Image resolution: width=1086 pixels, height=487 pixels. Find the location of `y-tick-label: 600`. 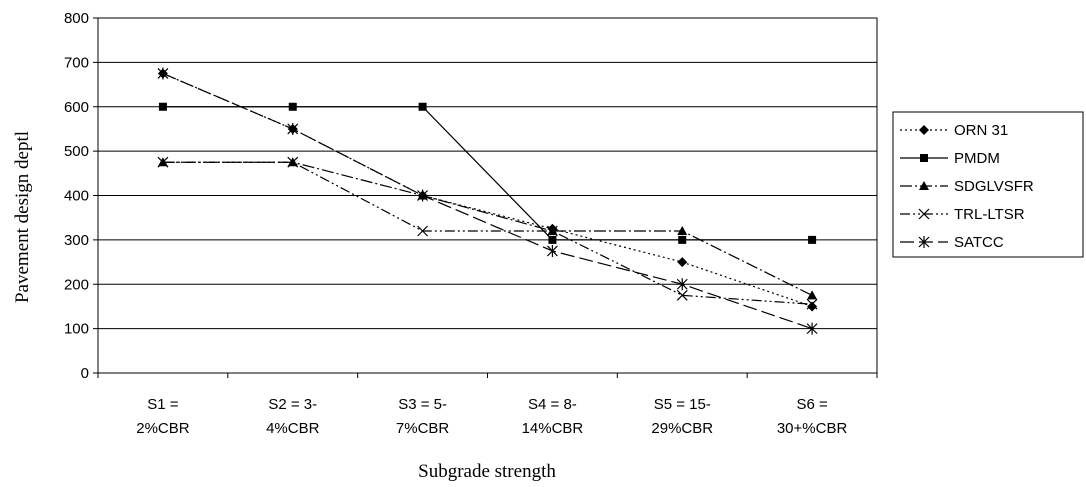

y-tick-label: 600 is located at coordinates (76, 107).